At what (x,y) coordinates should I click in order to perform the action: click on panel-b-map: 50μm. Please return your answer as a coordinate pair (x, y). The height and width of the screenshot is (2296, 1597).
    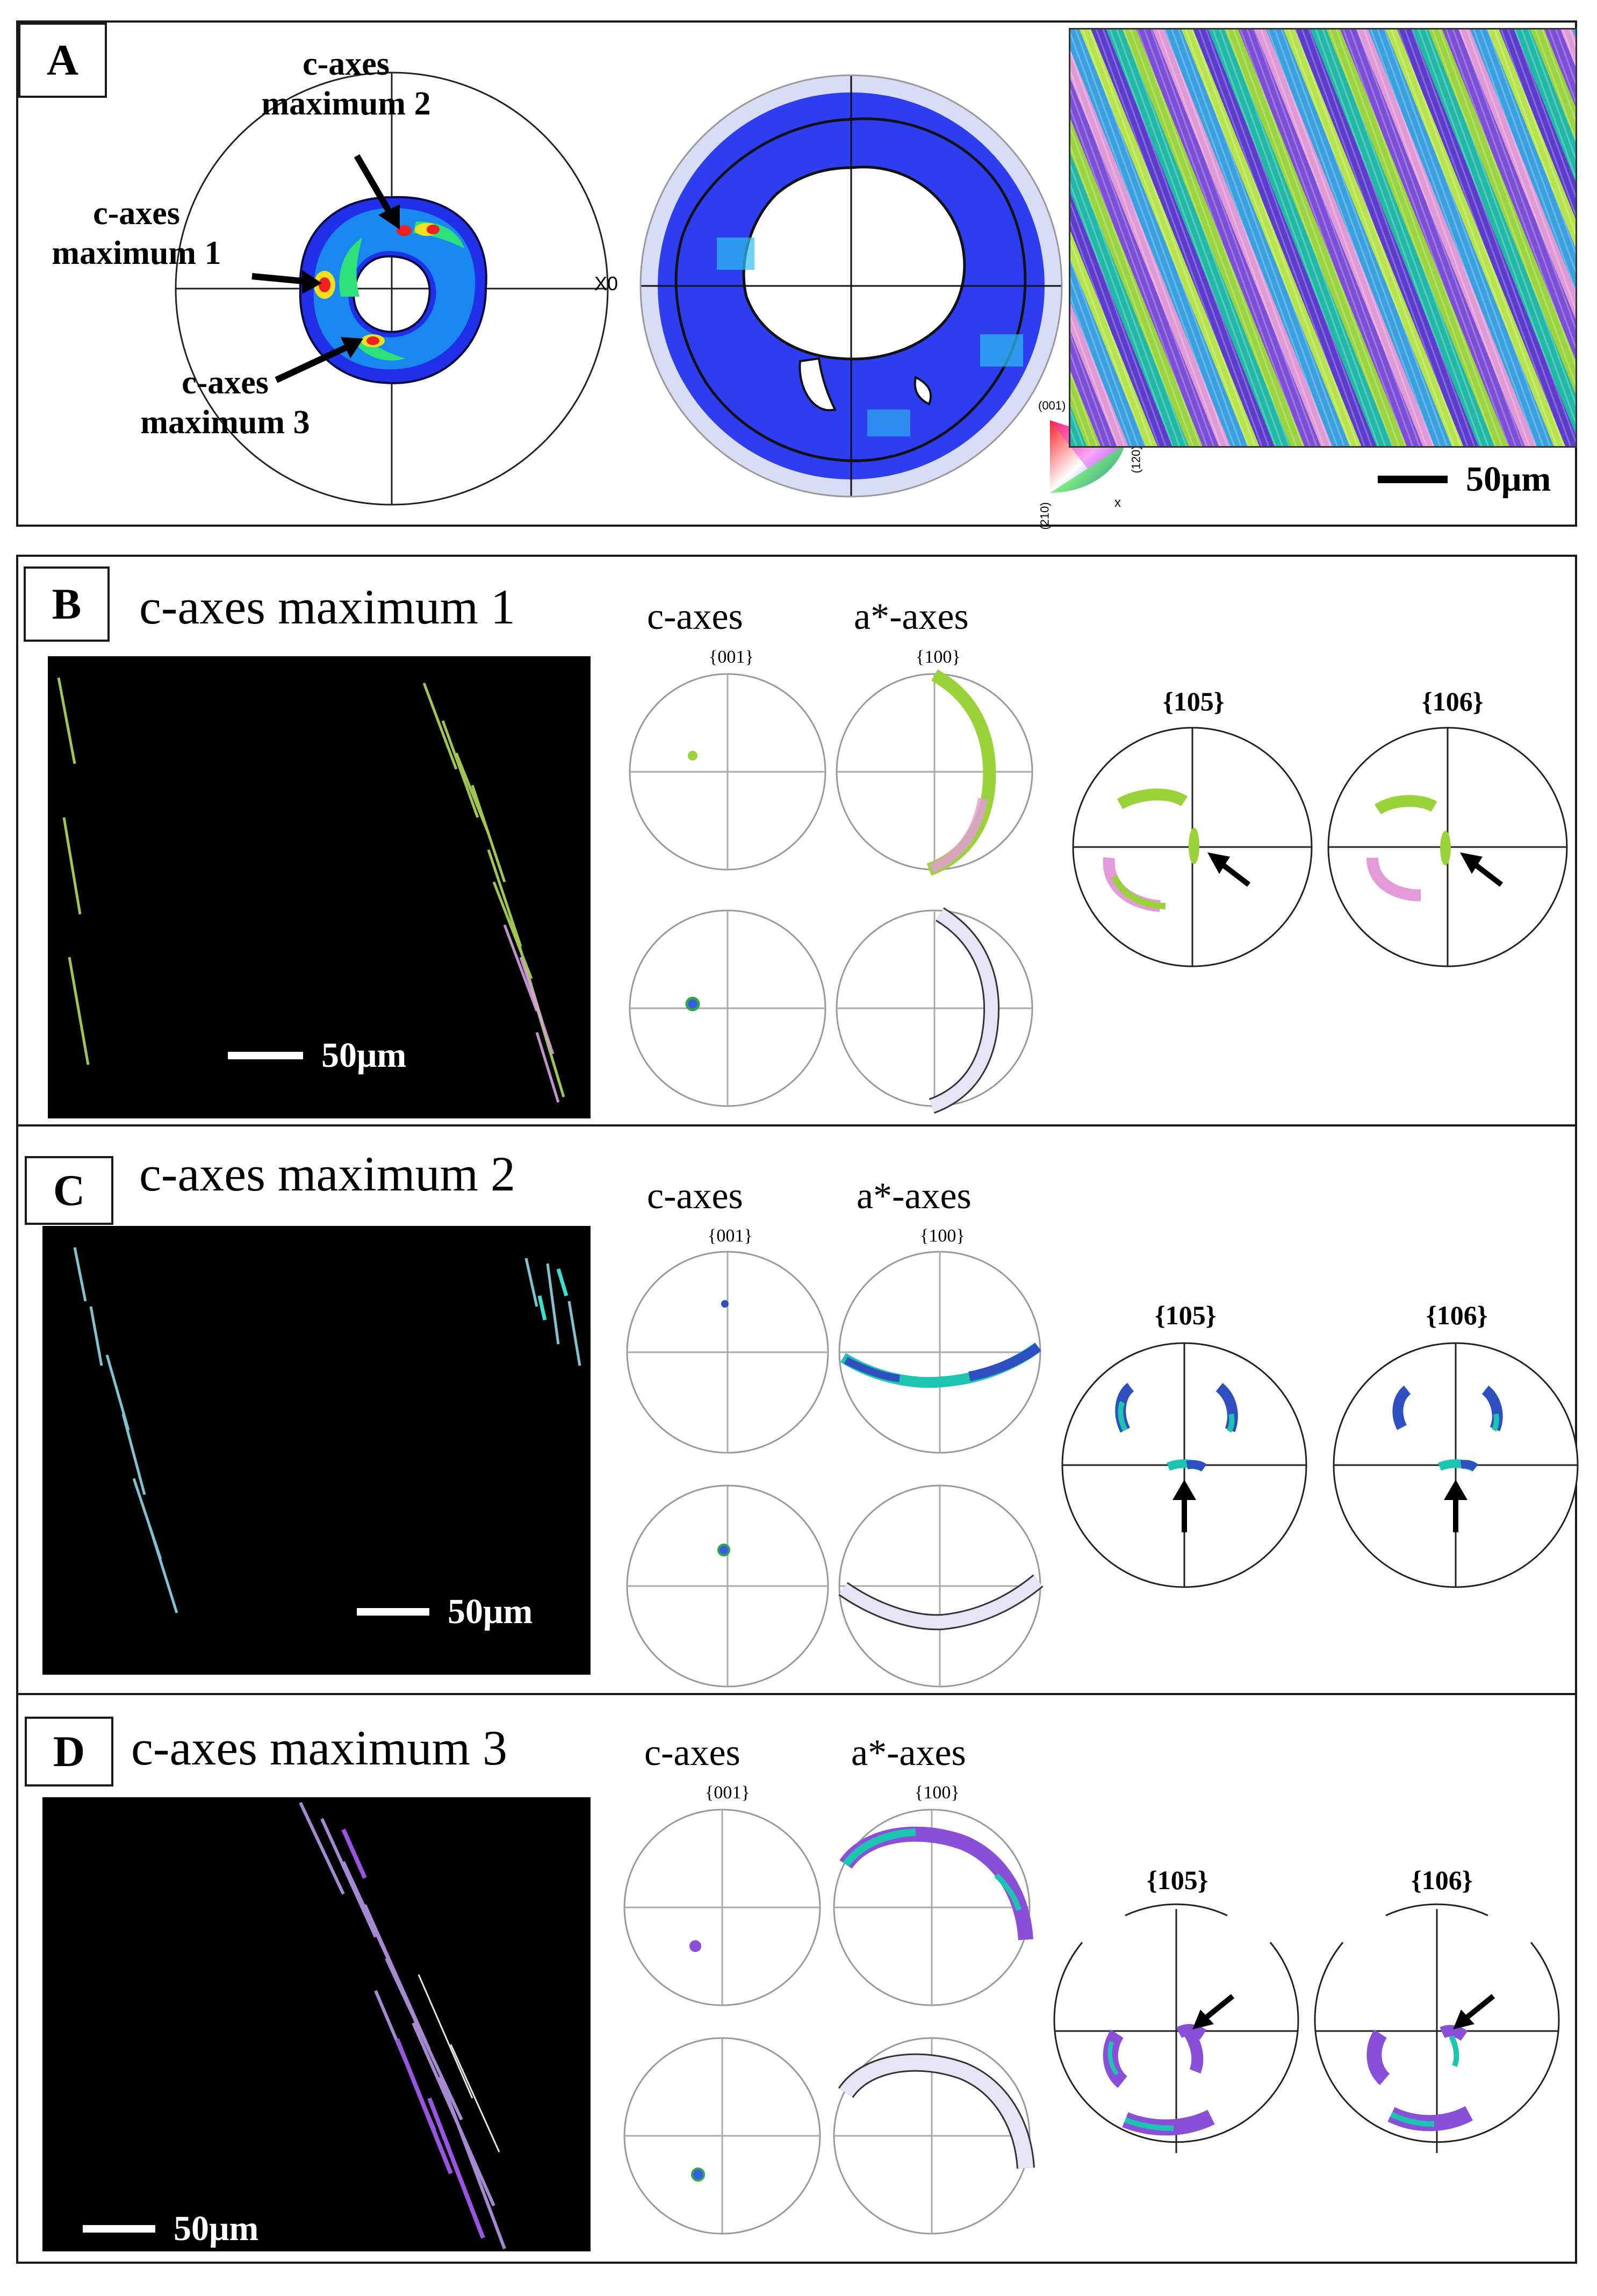
    Looking at the image, I should click on (319, 887).